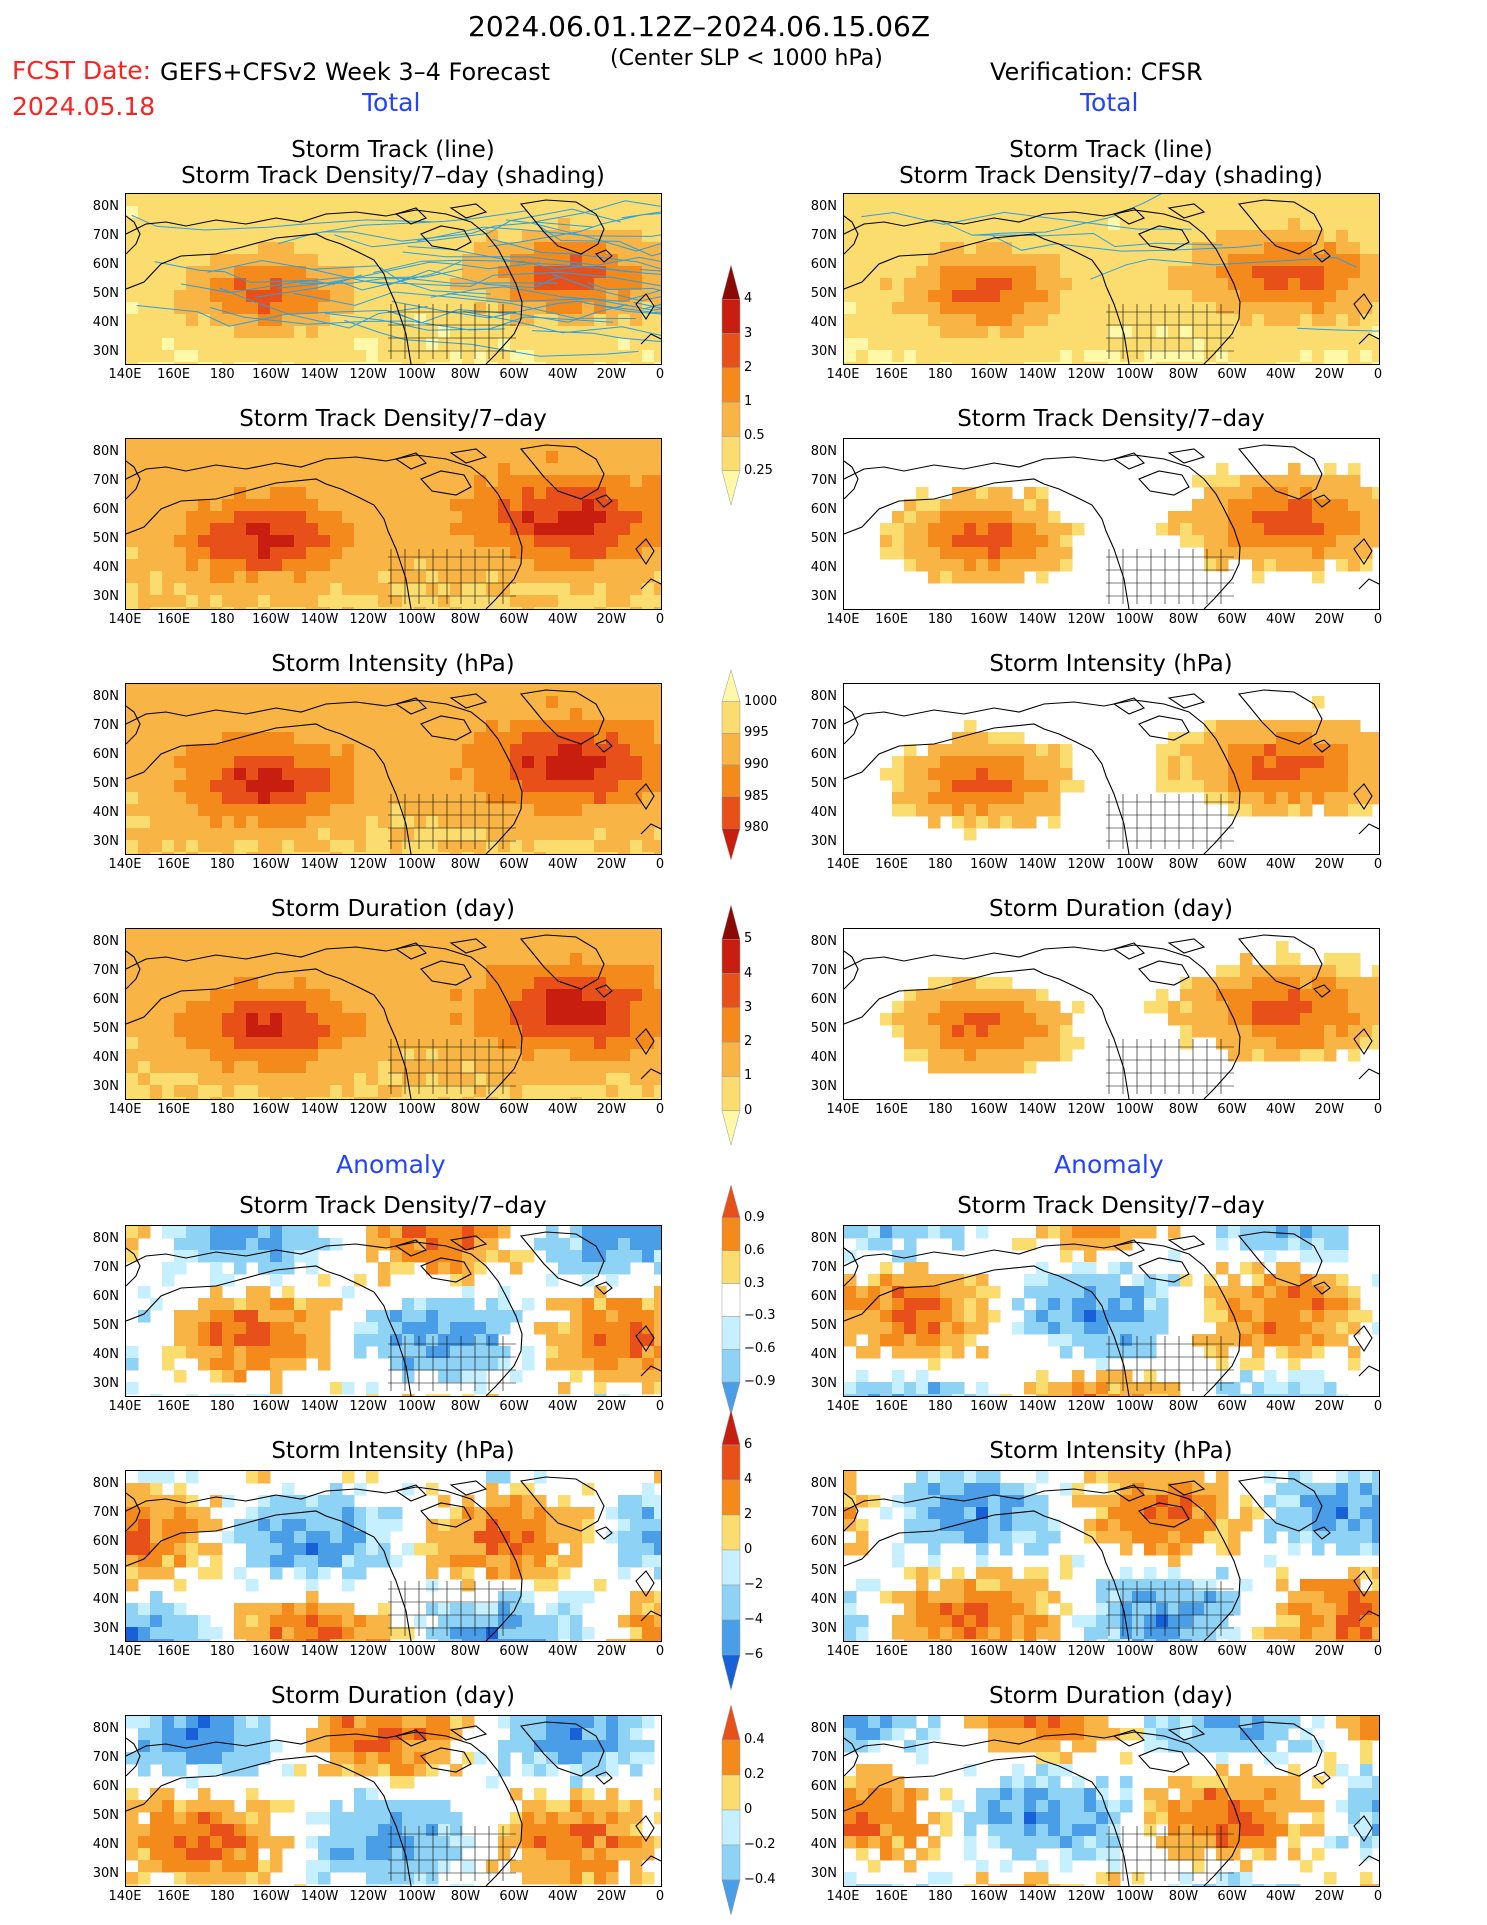  I want to click on colorbar-tick-label: 985, so click(756, 796).